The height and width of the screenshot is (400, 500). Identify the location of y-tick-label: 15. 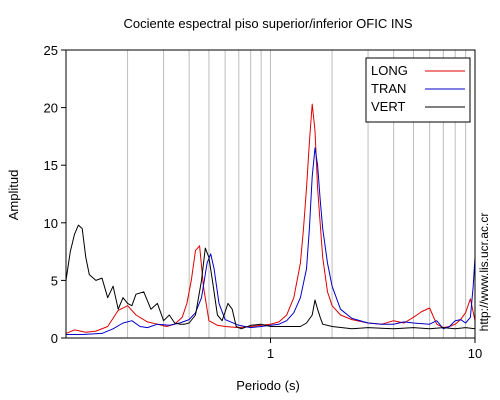
(51, 165).